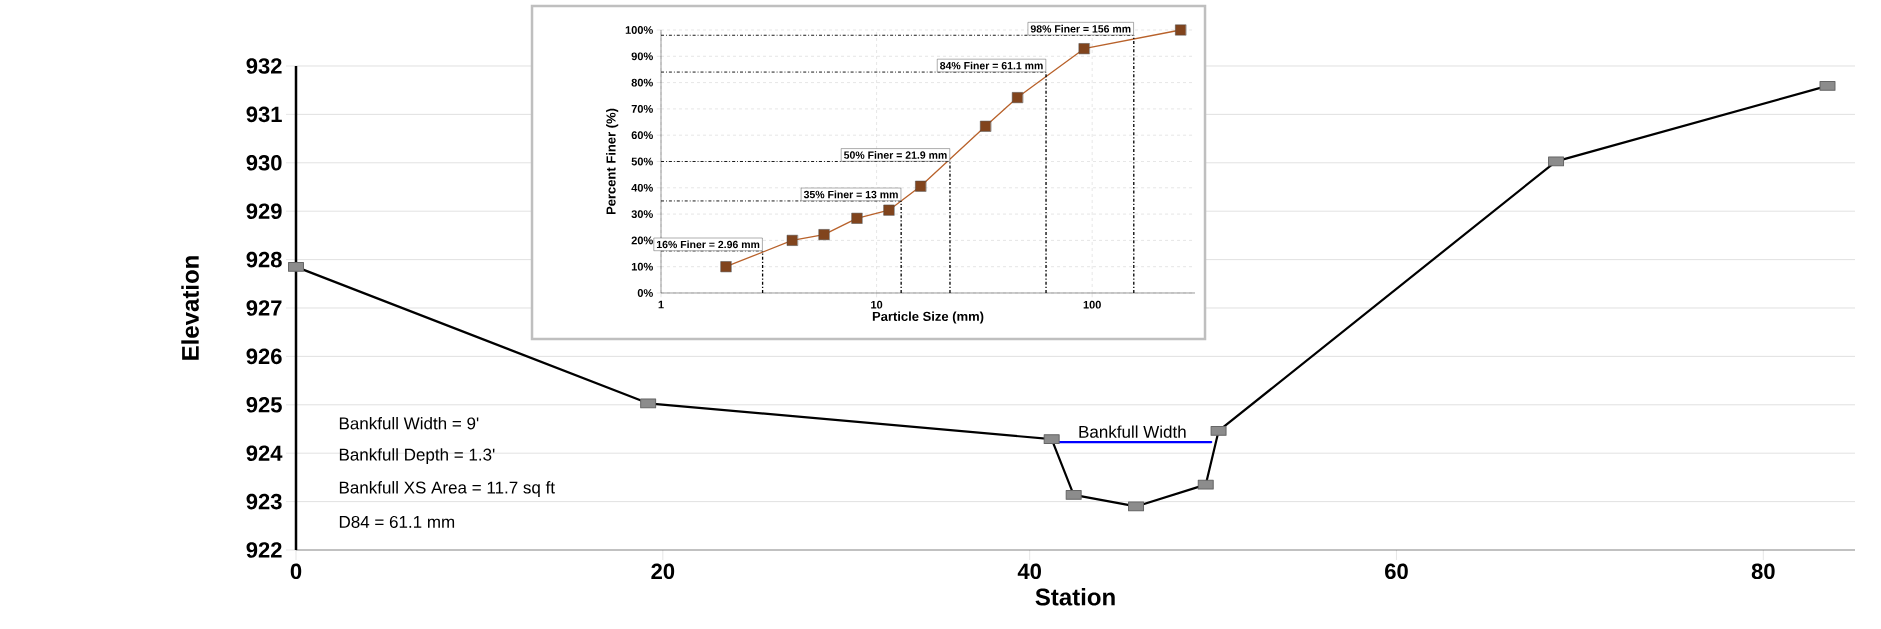 Image resolution: width=1881 pixels, height=629 pixels. What do you see at coordinates (264, 356) in the screenshot?
I see `y-tick-label: 926` at bounding box center [264, 356].